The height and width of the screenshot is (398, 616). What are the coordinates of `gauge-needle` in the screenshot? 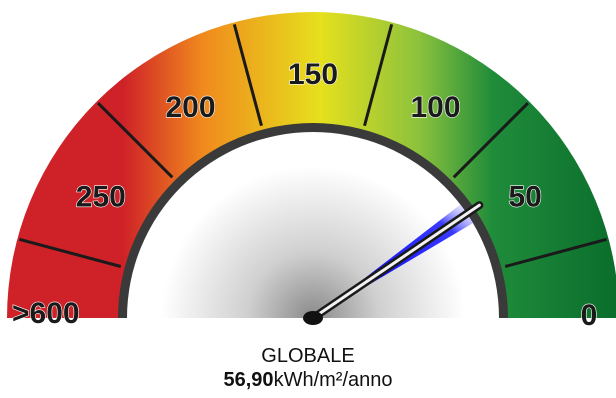 It's located at (396, 261).